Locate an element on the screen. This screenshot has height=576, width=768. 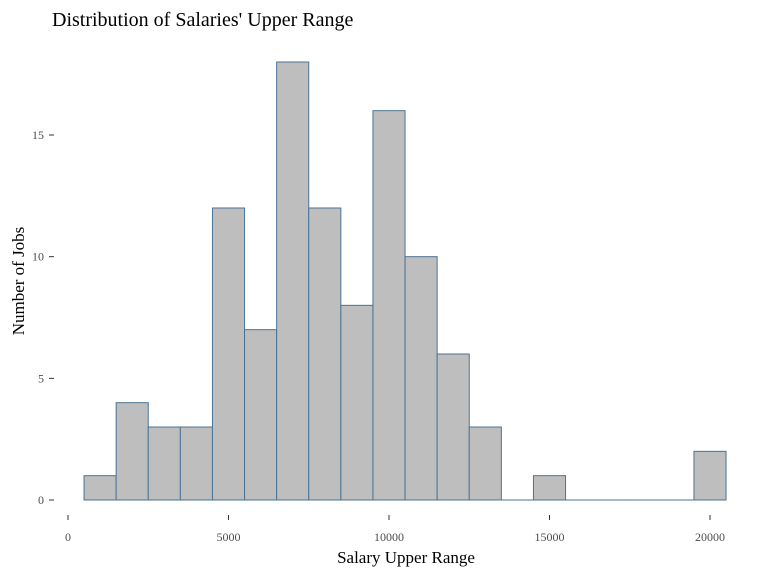
x-tick-label: 5000 is located at coordinates (229, 537).